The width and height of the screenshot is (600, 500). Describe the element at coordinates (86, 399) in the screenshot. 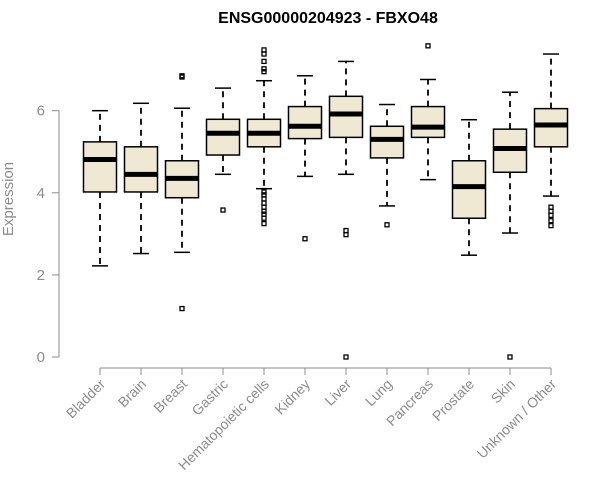

I see `x-tick-label: Bladder` at that location.